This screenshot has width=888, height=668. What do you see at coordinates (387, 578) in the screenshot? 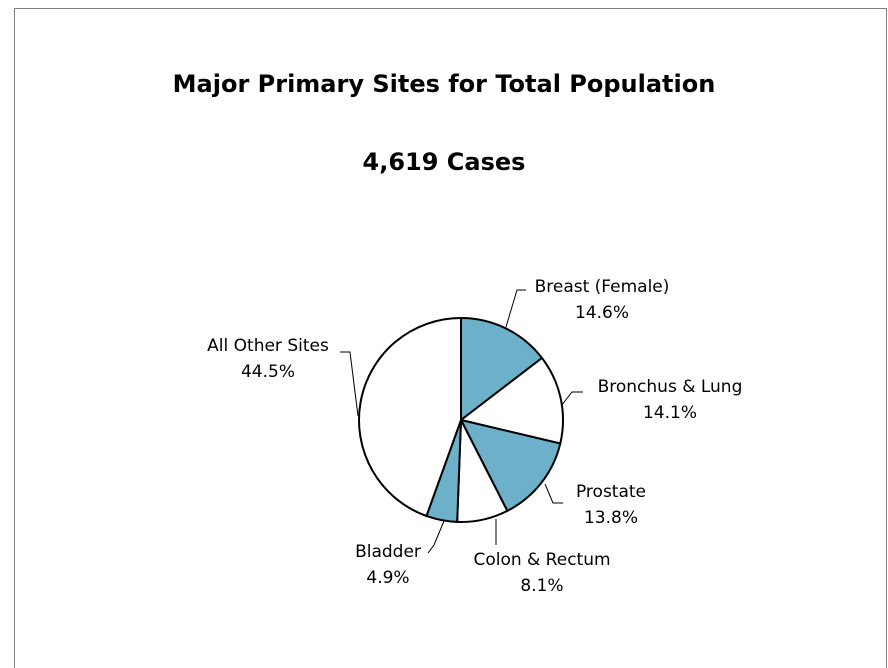
I see `slice-percent-label: 4.9%` at bounding box center [387, 578].